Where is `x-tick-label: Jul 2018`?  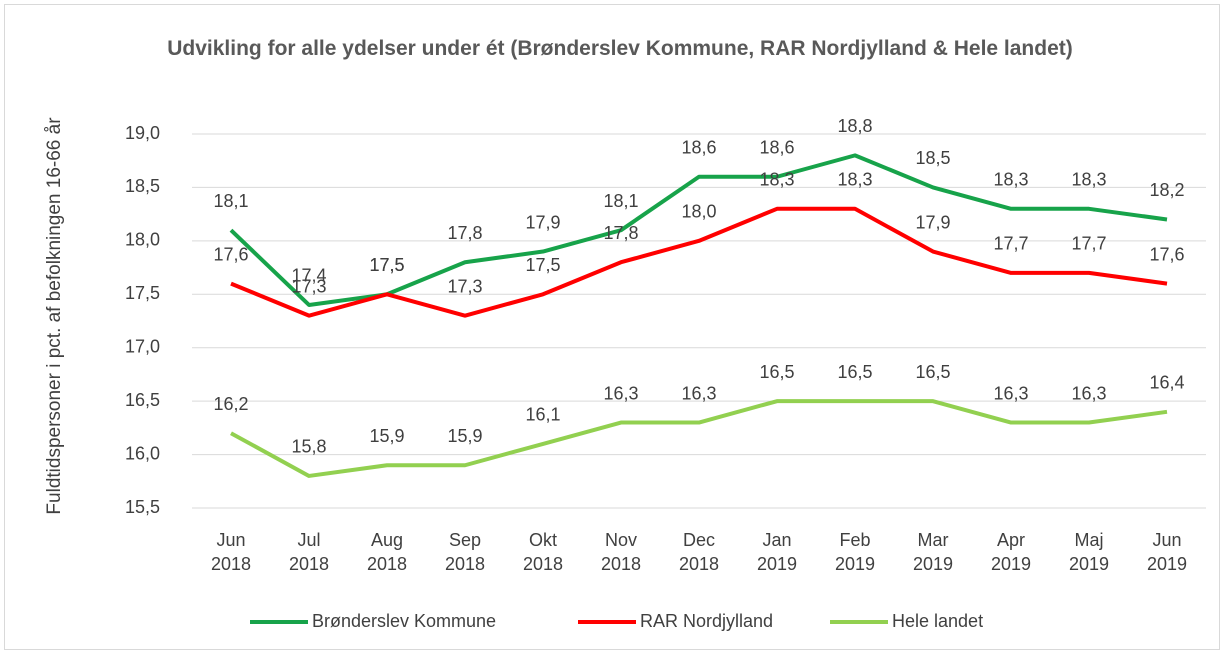 x-tick-label: Jul 2018 is located at coordinates (309, 552).